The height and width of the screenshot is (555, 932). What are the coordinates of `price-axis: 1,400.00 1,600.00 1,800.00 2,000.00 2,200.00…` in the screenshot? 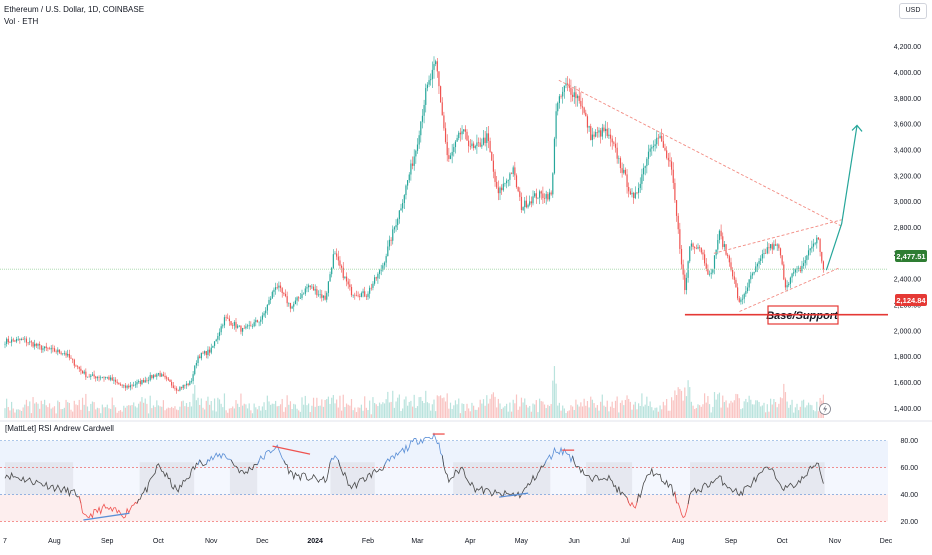 It's located at (910, 275).